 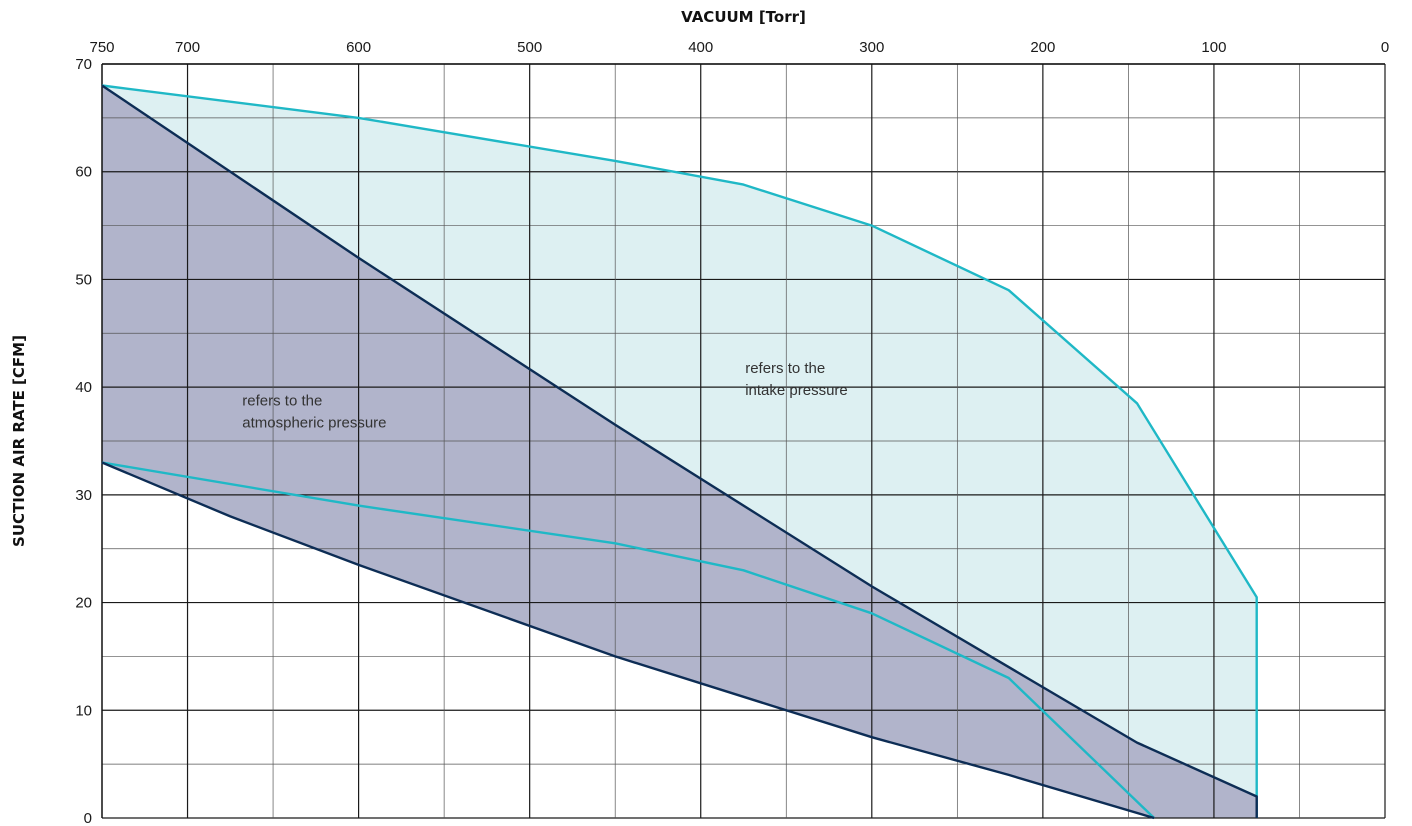 What do you see at coordinates (1042, 47) in the screenshot?
I see `x-tick-label: 200` at bounding box center [1042, 47].